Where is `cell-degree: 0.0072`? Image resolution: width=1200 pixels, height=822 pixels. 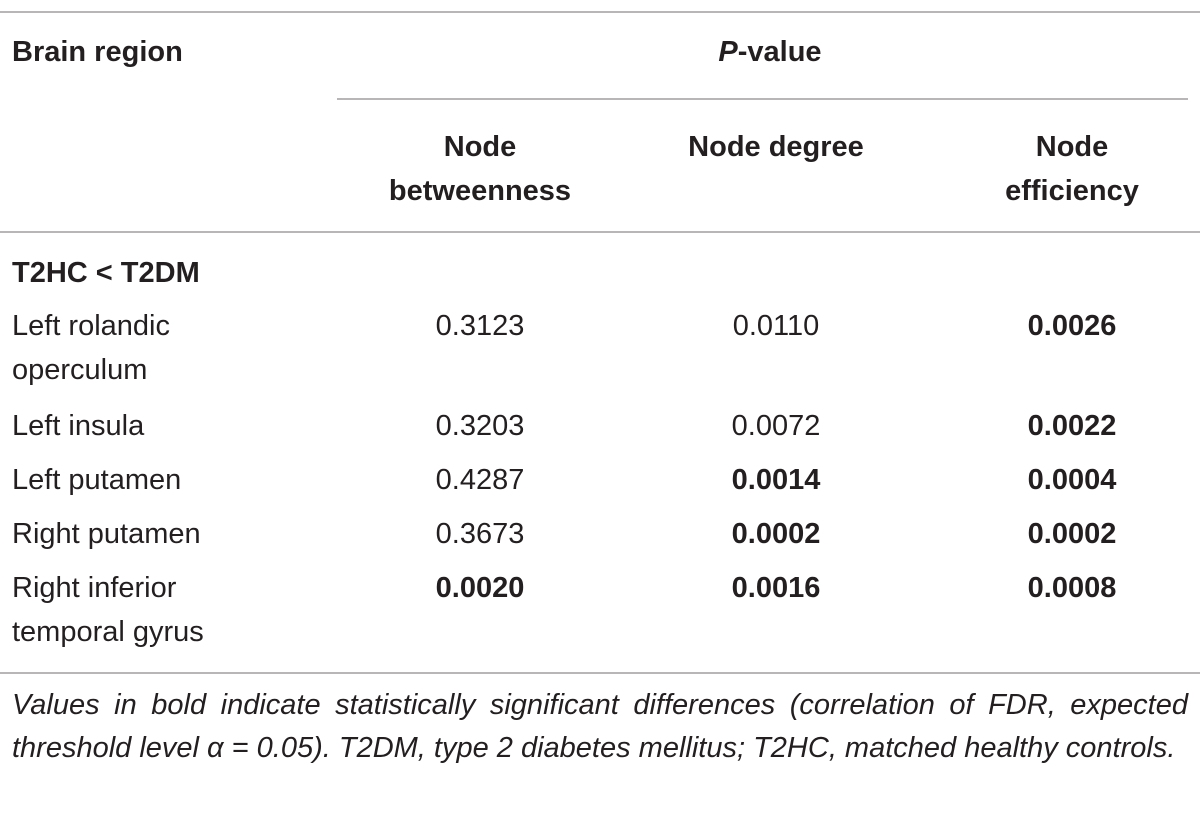 cell-degree: 0.0072 is located at coordinates (776, 426).